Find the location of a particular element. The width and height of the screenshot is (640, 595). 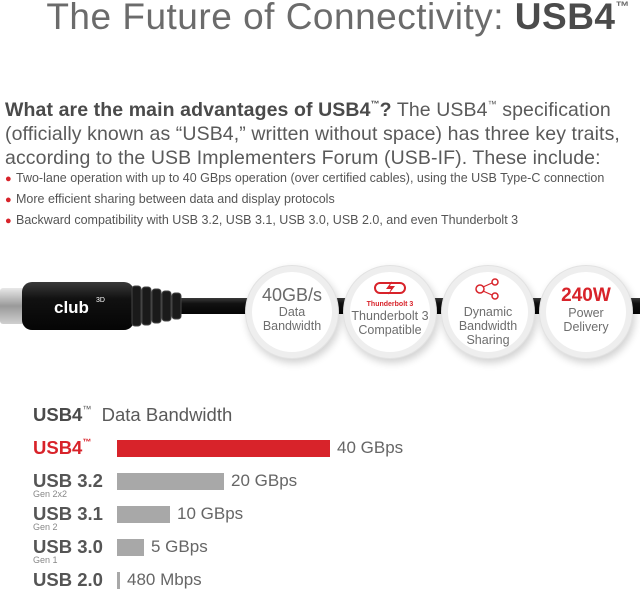

connector-housing is located at coordinates (78, 306).